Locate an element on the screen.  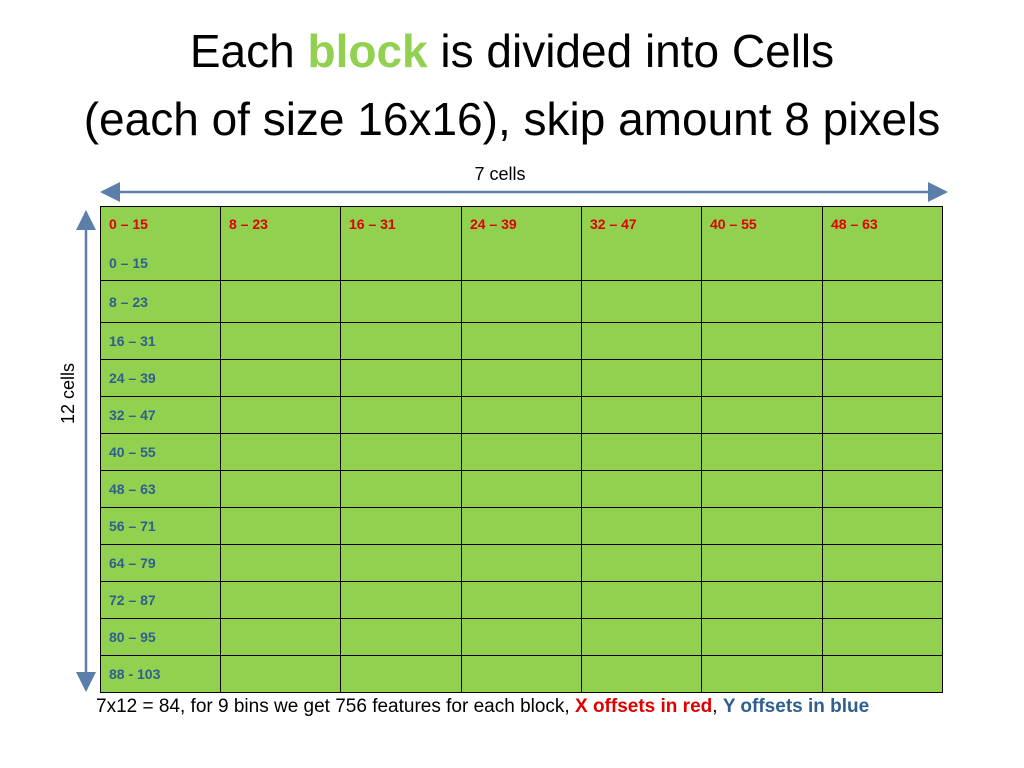
footer-x-legend: X offsets in red is located at coordinates (644, 706).